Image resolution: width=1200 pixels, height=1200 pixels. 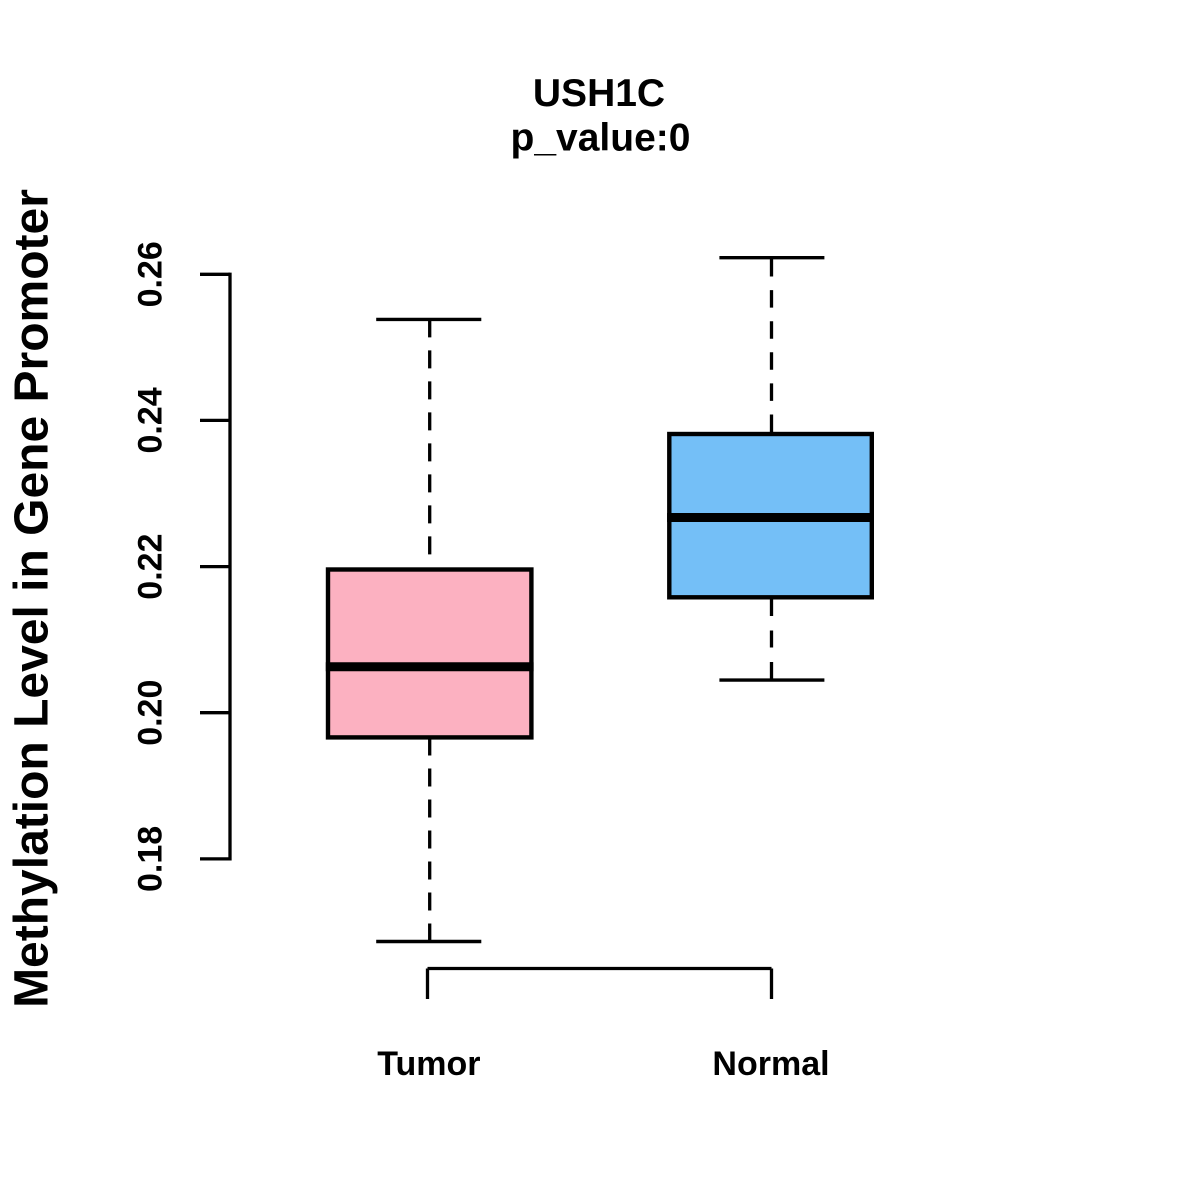 What do you see at coordinates (151, 859) in the screenshot?
I see `svg-text: 0.18` at bounding box center [151, 859].